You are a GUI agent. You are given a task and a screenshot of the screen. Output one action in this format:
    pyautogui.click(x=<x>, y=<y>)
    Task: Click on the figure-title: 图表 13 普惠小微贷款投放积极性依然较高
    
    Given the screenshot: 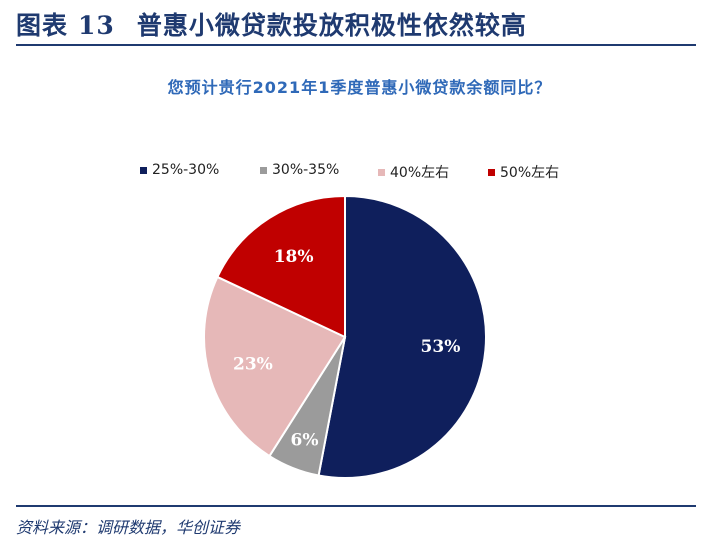 What is the action you would take?
    pyautogui.click(x=271, y=24)
    